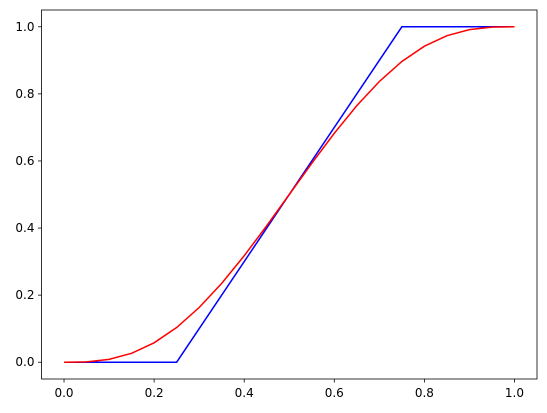 This screenshot has width=547, height=413. What do you see at coordinates (154, 393) in the screenshot?
I see `x-tick-label: 0.2` at bounding box center [154, 393].